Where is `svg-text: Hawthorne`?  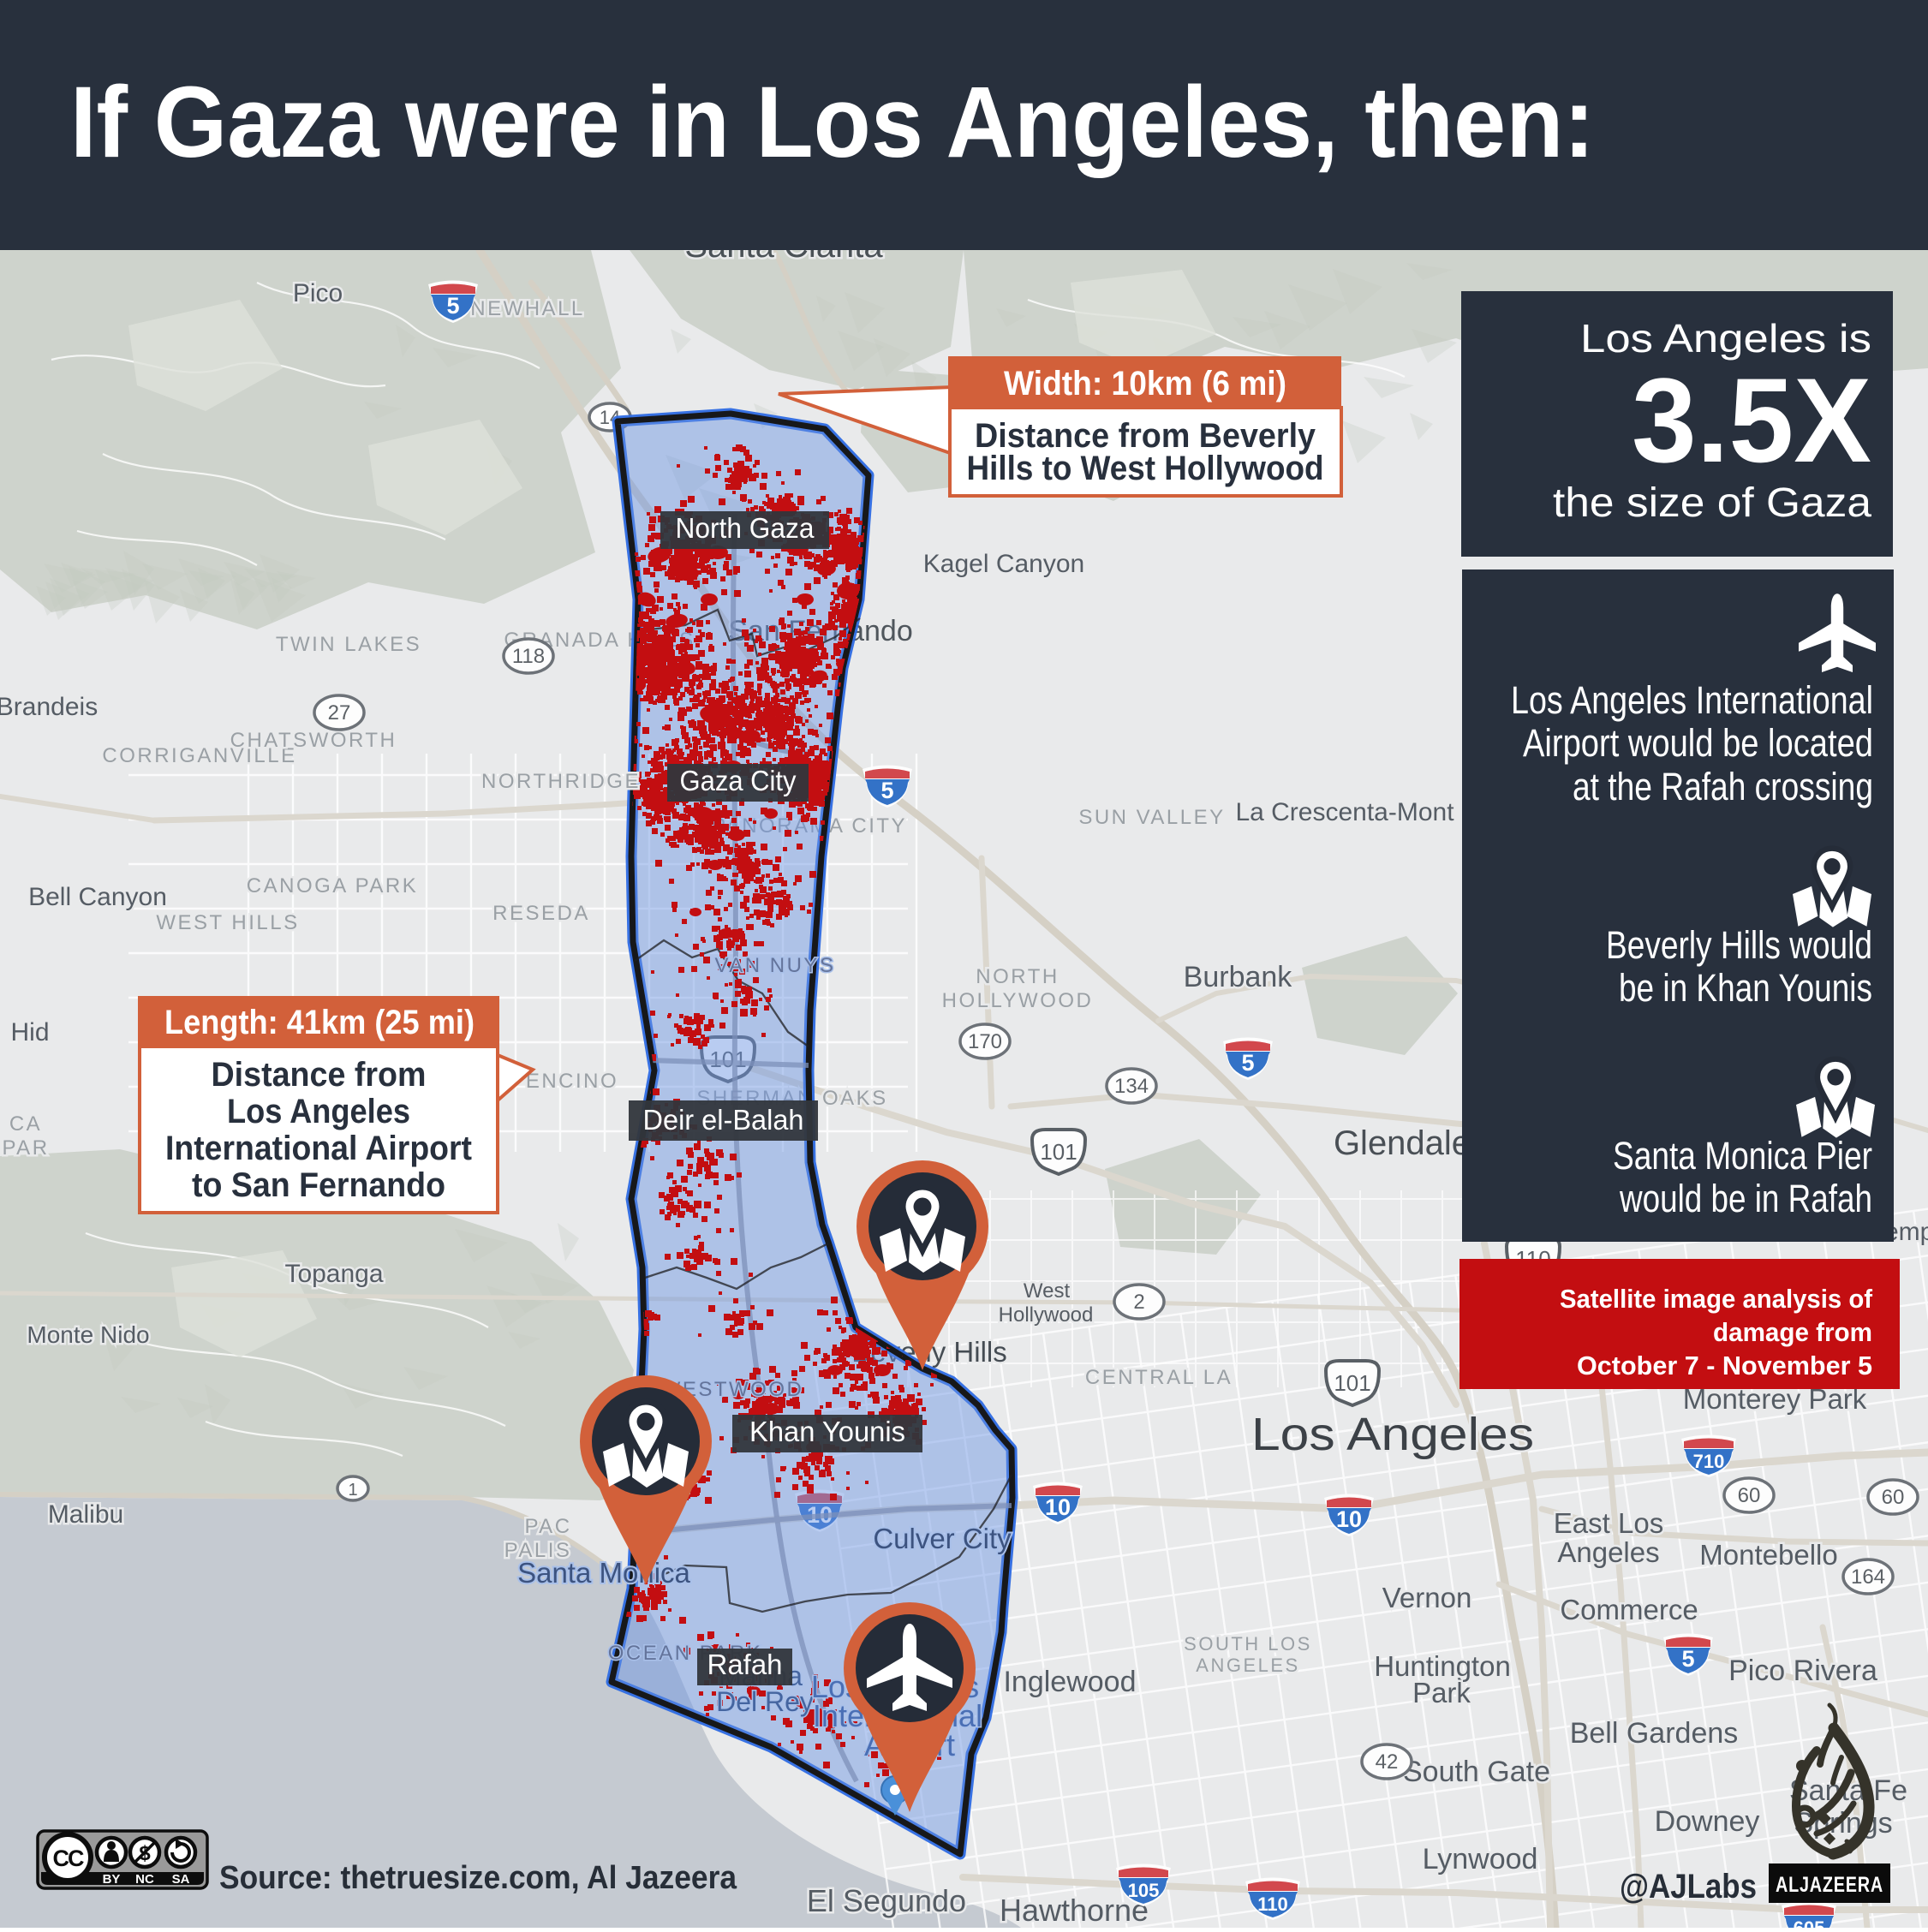
svg-text: Hawthorne is located at coordinates (1075, 1910).